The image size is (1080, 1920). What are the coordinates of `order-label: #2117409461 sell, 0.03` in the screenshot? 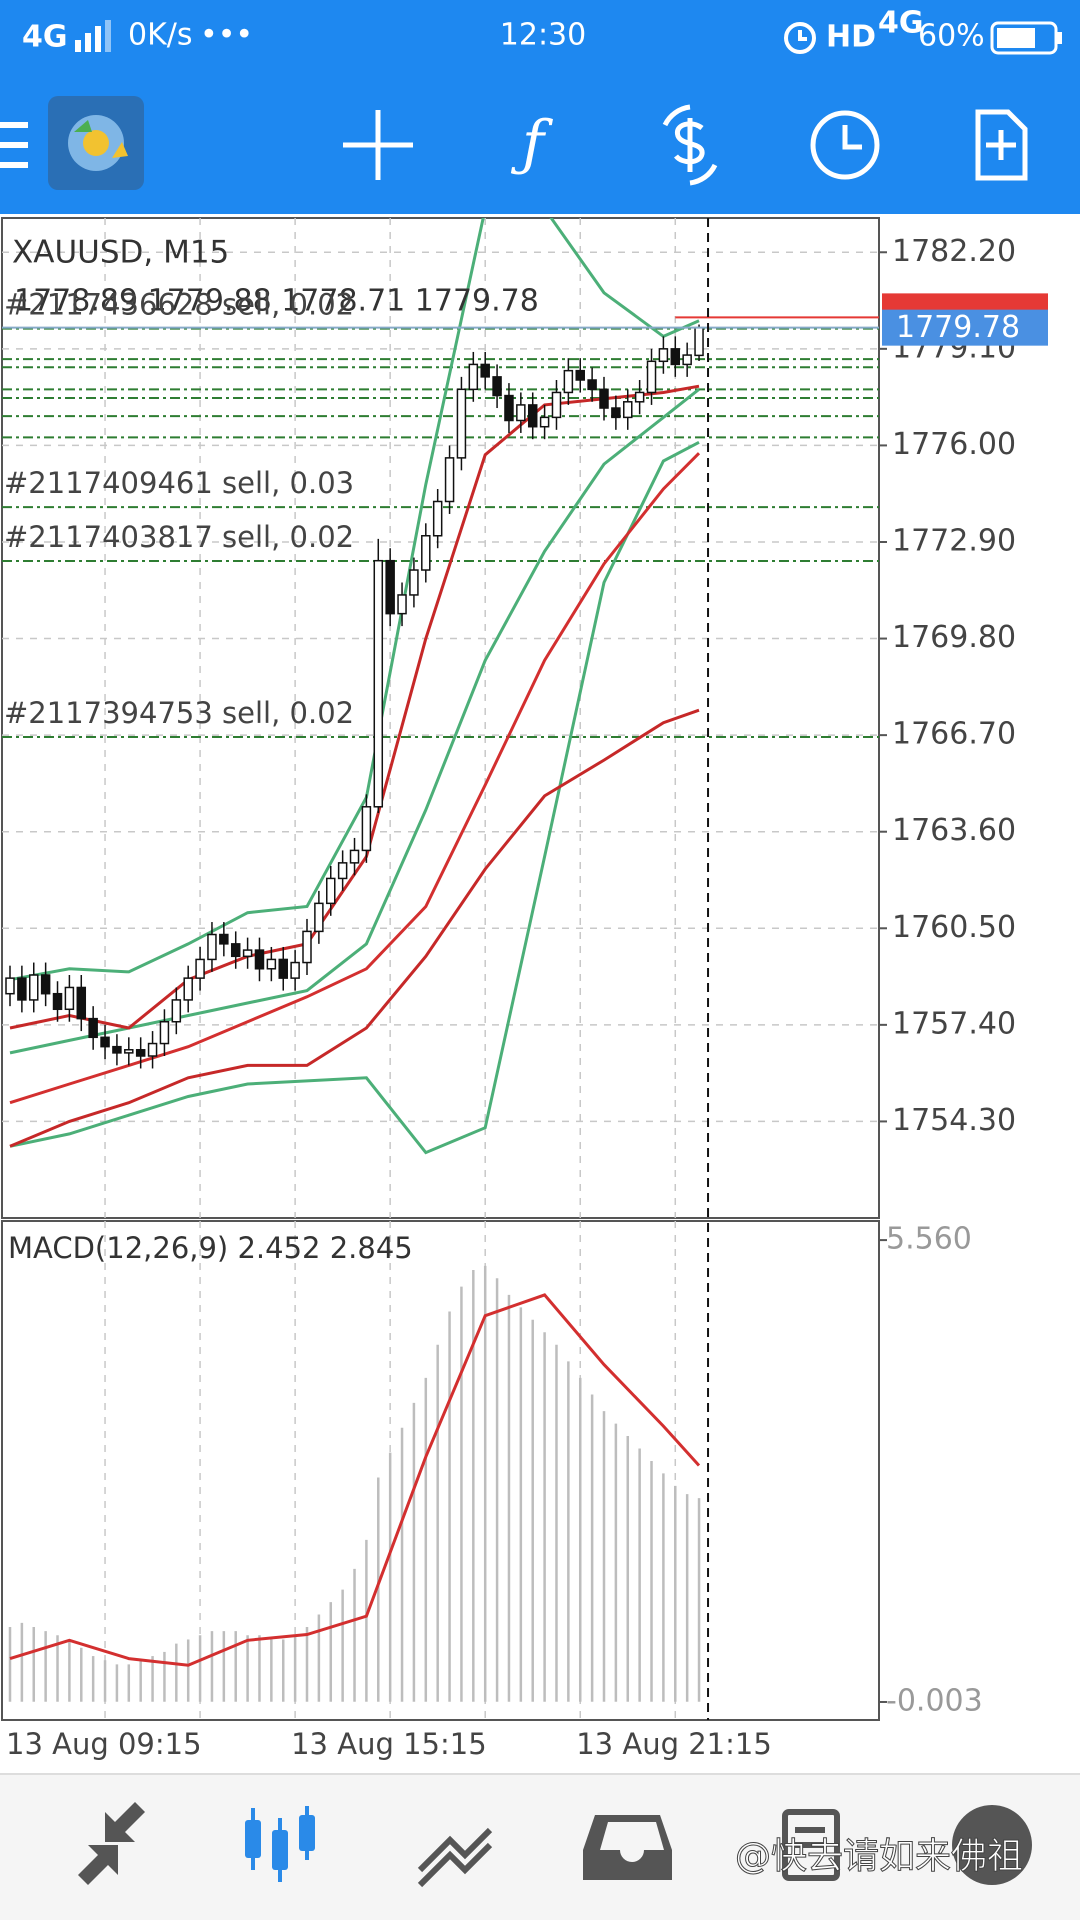 It's located at (179, 483).